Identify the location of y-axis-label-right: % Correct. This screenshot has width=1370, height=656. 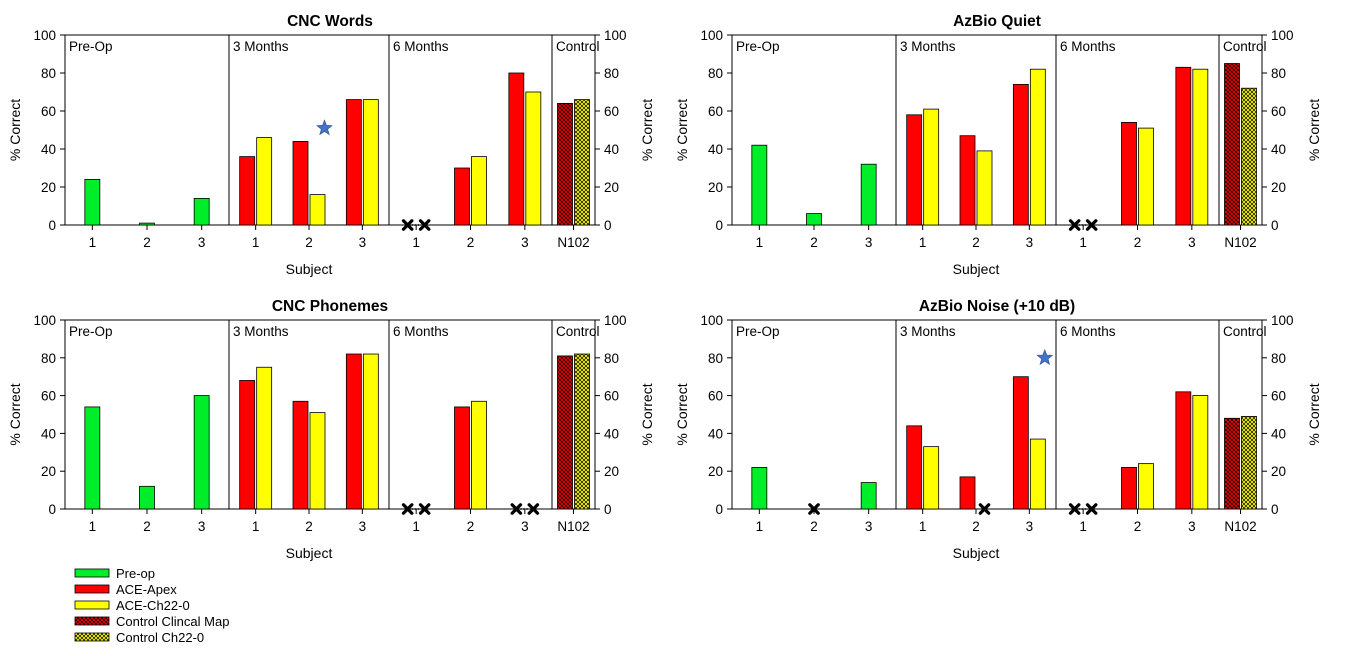
(1314, 130).